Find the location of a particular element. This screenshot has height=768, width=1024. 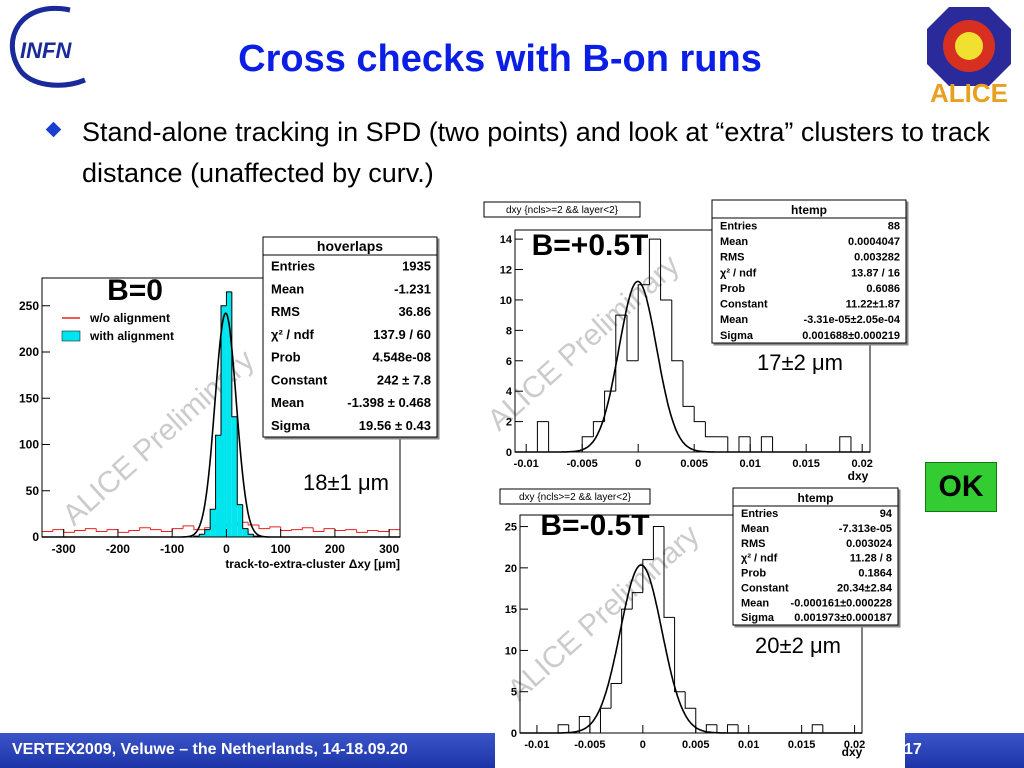

x-tick-label: -100 is located at coordinates (172, 549).